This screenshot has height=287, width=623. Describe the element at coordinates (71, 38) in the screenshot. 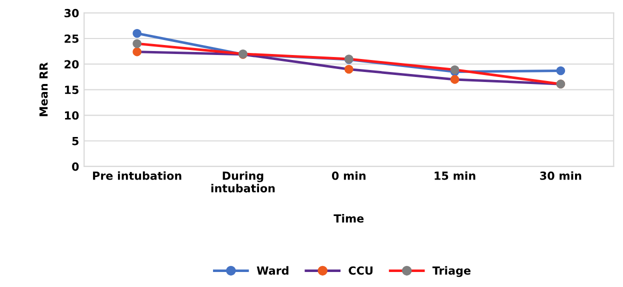

I see `y-tick-label: 25` at that location.